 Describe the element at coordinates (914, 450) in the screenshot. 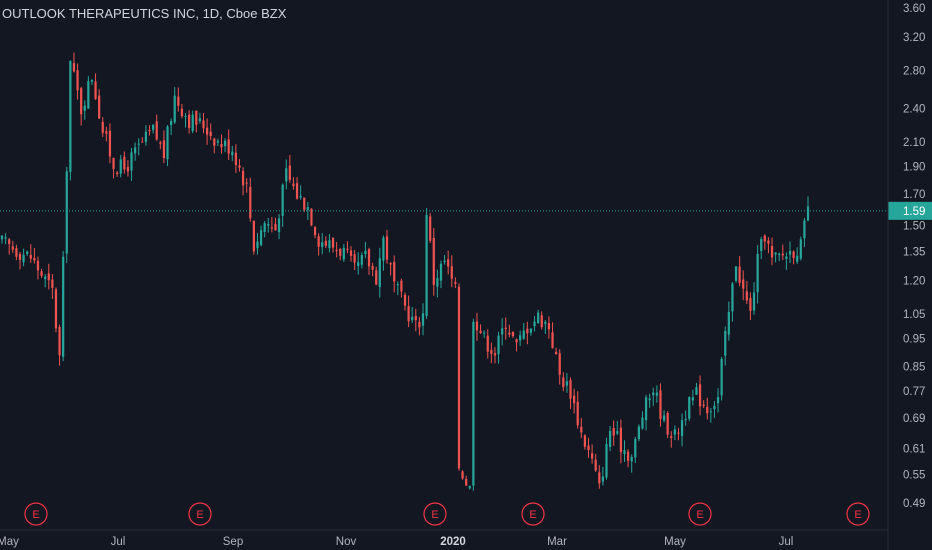

I see `y-tick-label: 0.61` at that location.